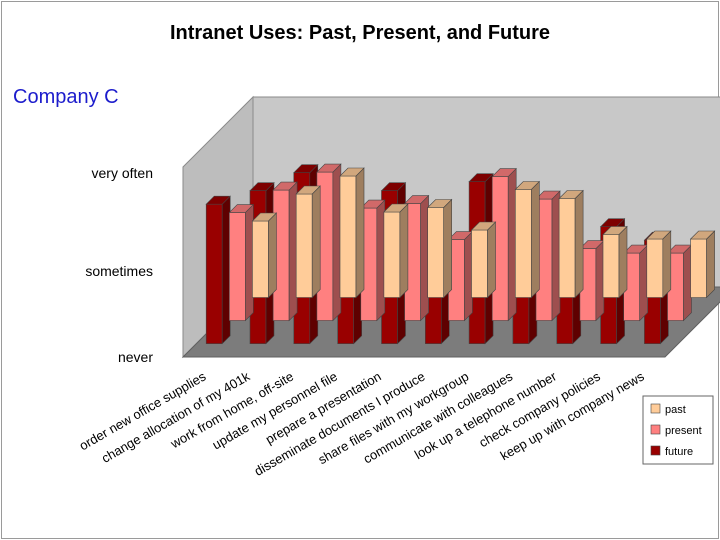 The height and width of the screenshot is (540, 720). What do you see at coordinates (655, 450) in the screenshot?
I see `legend-swatch-future` at bounding box center [655, 450].